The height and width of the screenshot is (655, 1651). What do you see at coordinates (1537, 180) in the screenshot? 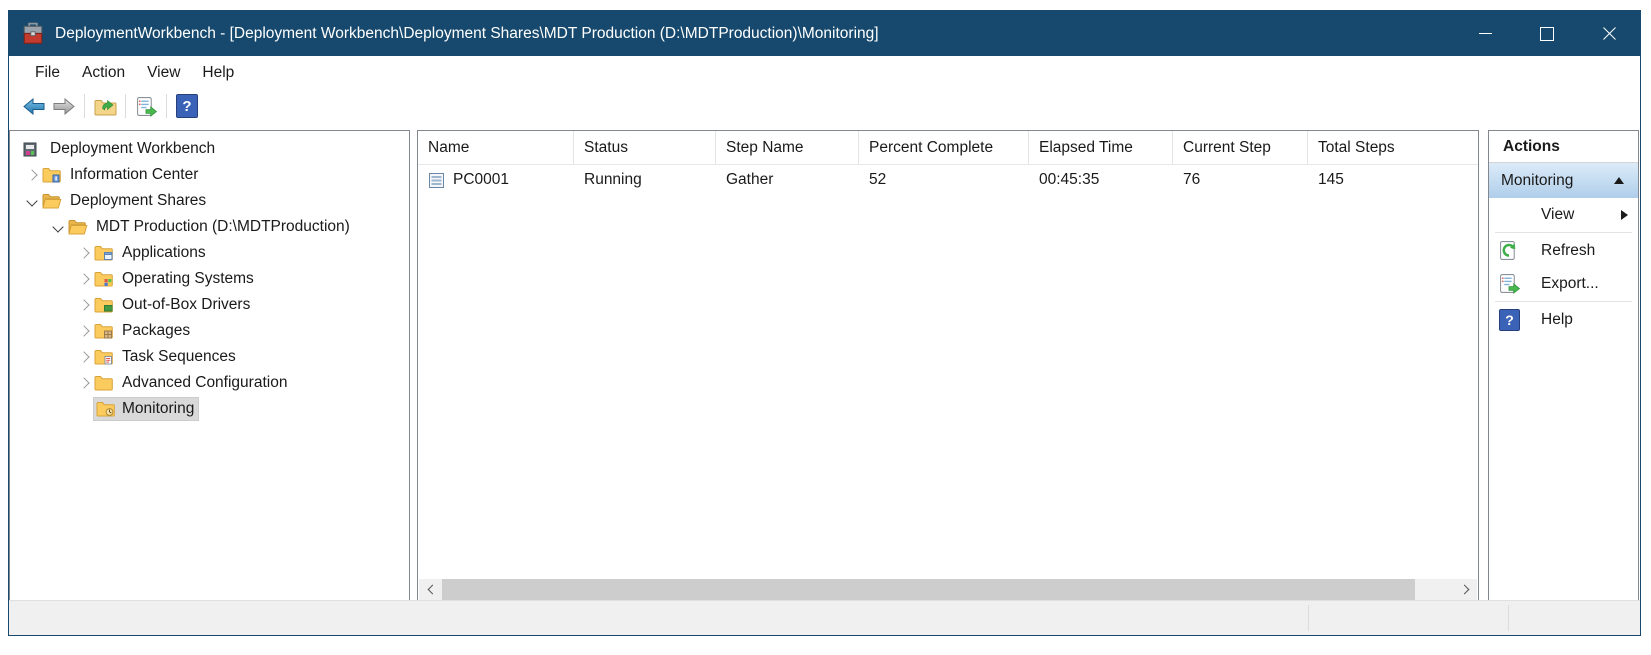
I see `actions-section-label: Monitoring` at bounding box center [1537, 180].